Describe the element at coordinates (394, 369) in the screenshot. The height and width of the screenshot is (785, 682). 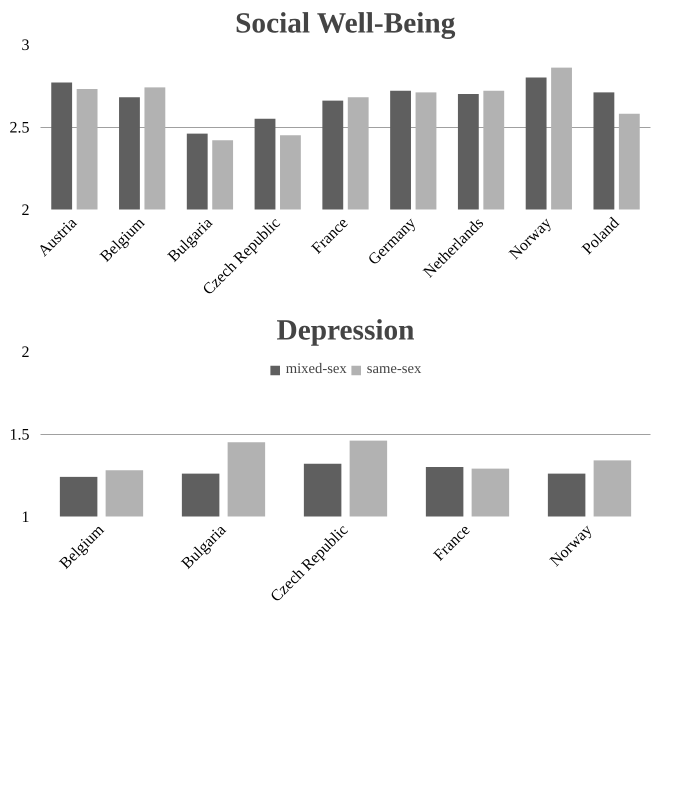
I see `legend-label: same-sex` at that location.